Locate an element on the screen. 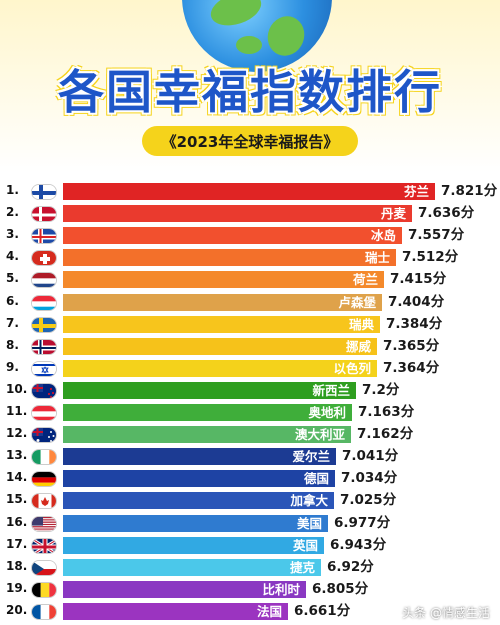 The width and height of the screenshot is (500, 625). chart-row-canada: 15. 加拿大 7.025分 is located at coordinates (250, 501).